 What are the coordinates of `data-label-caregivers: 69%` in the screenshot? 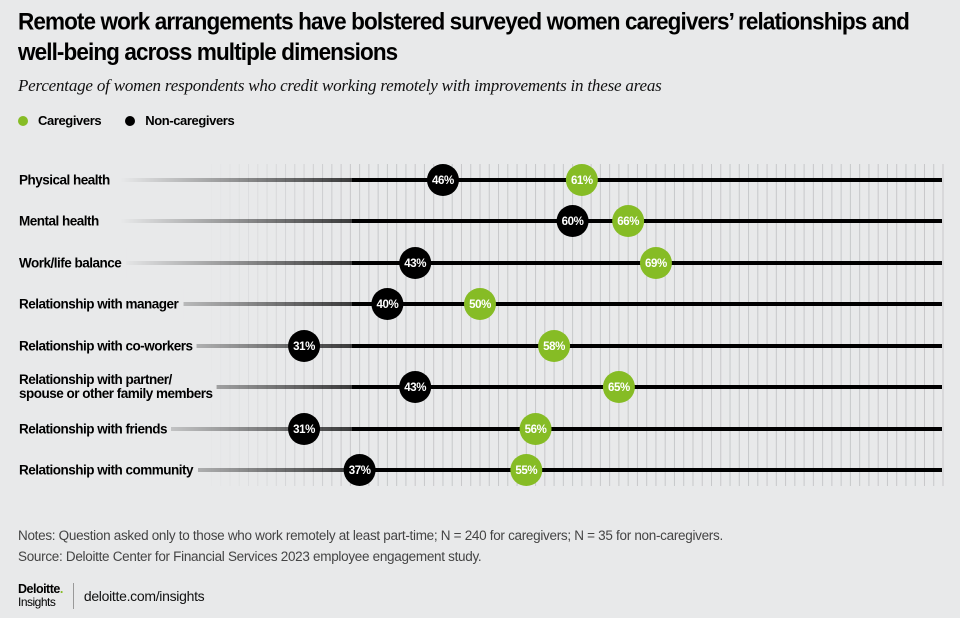 It's located at (656, 264).